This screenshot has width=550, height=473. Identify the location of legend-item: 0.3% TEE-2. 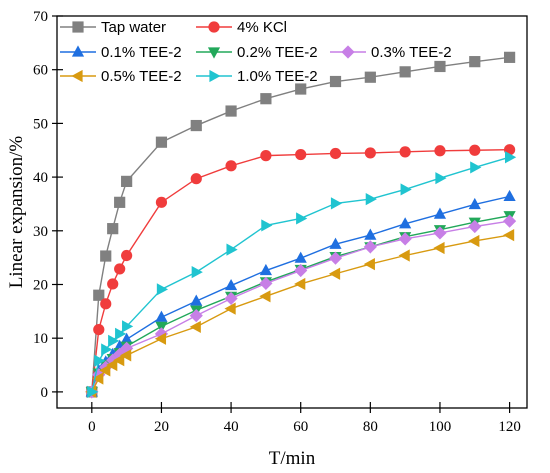
(391, 52).